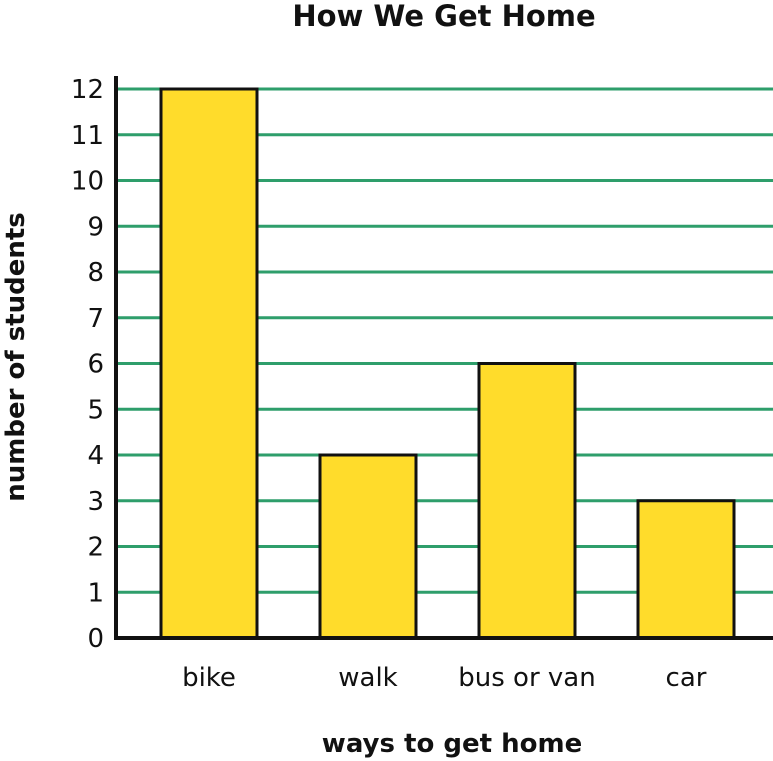 Image resolution: width=773 pixels, height=761 pixels. Describe the element at coordinates (95, 548) in the screenshot. I see `y-tick-label: 2` at that location.